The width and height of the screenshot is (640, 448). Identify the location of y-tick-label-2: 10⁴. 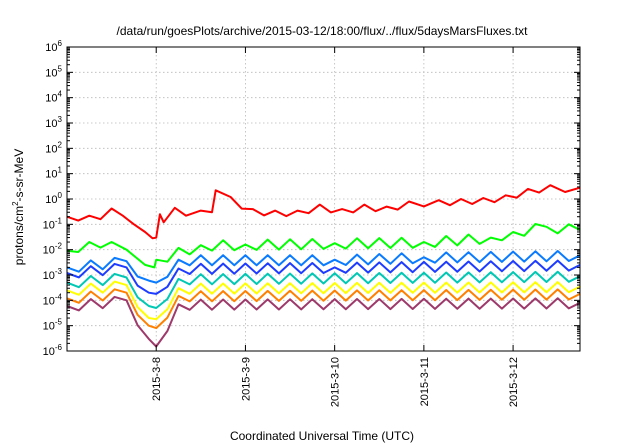
(53, 97).